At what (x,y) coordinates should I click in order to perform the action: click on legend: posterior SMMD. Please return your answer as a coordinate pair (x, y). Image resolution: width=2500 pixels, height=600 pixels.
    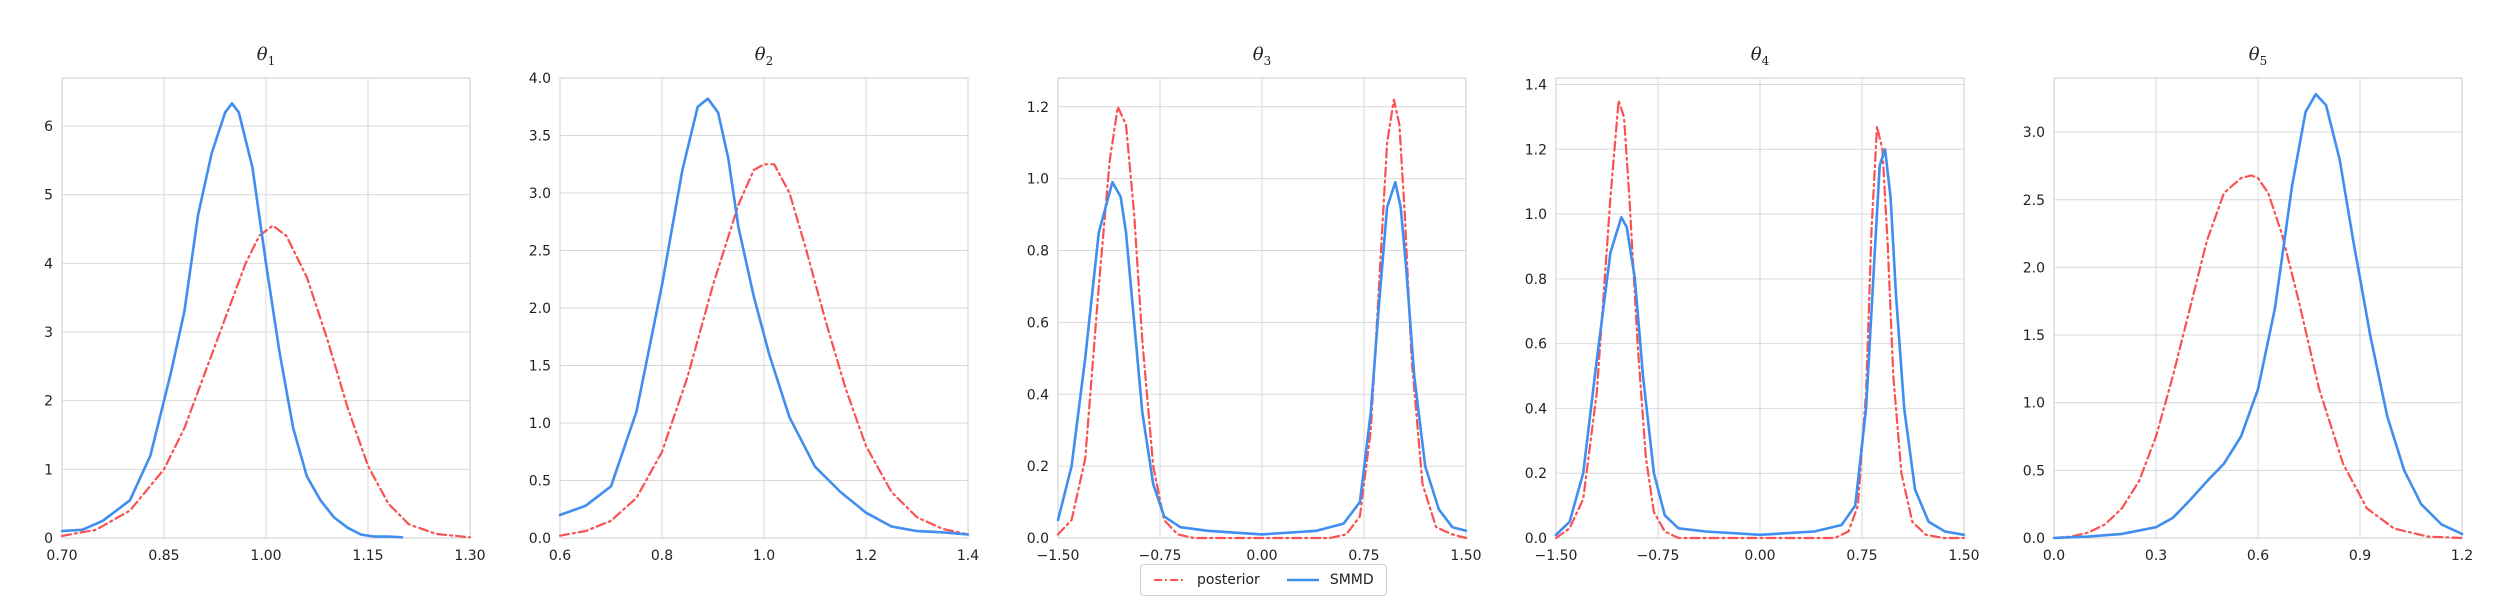
    Looking at the image, I should click on (1263, 580).